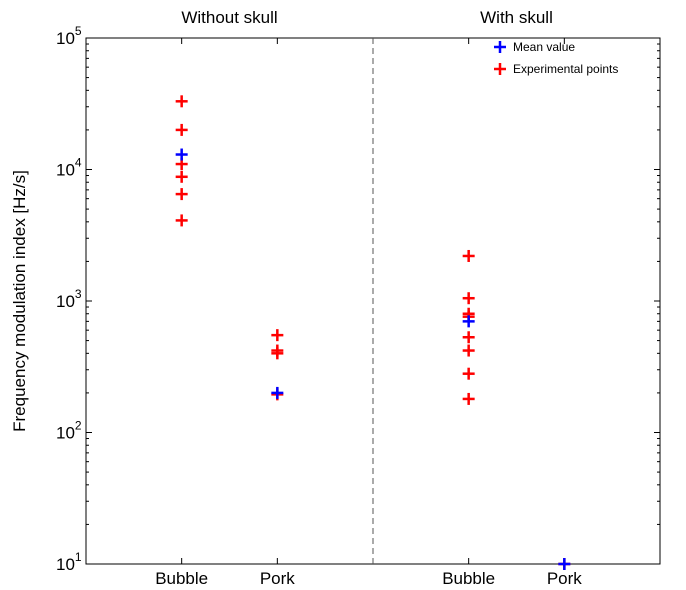  What do you see at coordinates (69, 431) in the screenshot?
I see `y-tick-label: 10²` at bounding box center [69, 431].